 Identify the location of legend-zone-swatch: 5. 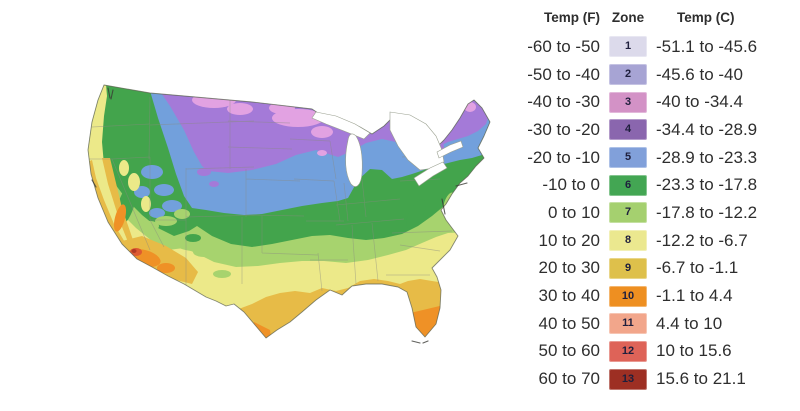
(628, 158).